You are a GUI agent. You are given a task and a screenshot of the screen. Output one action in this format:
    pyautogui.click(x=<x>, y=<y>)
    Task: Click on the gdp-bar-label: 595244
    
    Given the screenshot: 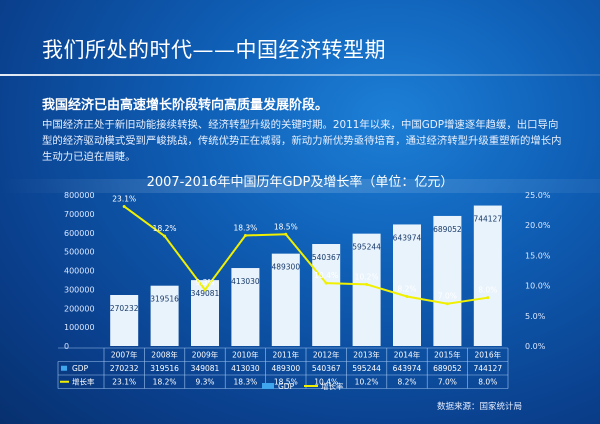 What is the action you would take?
    pyautogui.click(x=366, y=247)
    